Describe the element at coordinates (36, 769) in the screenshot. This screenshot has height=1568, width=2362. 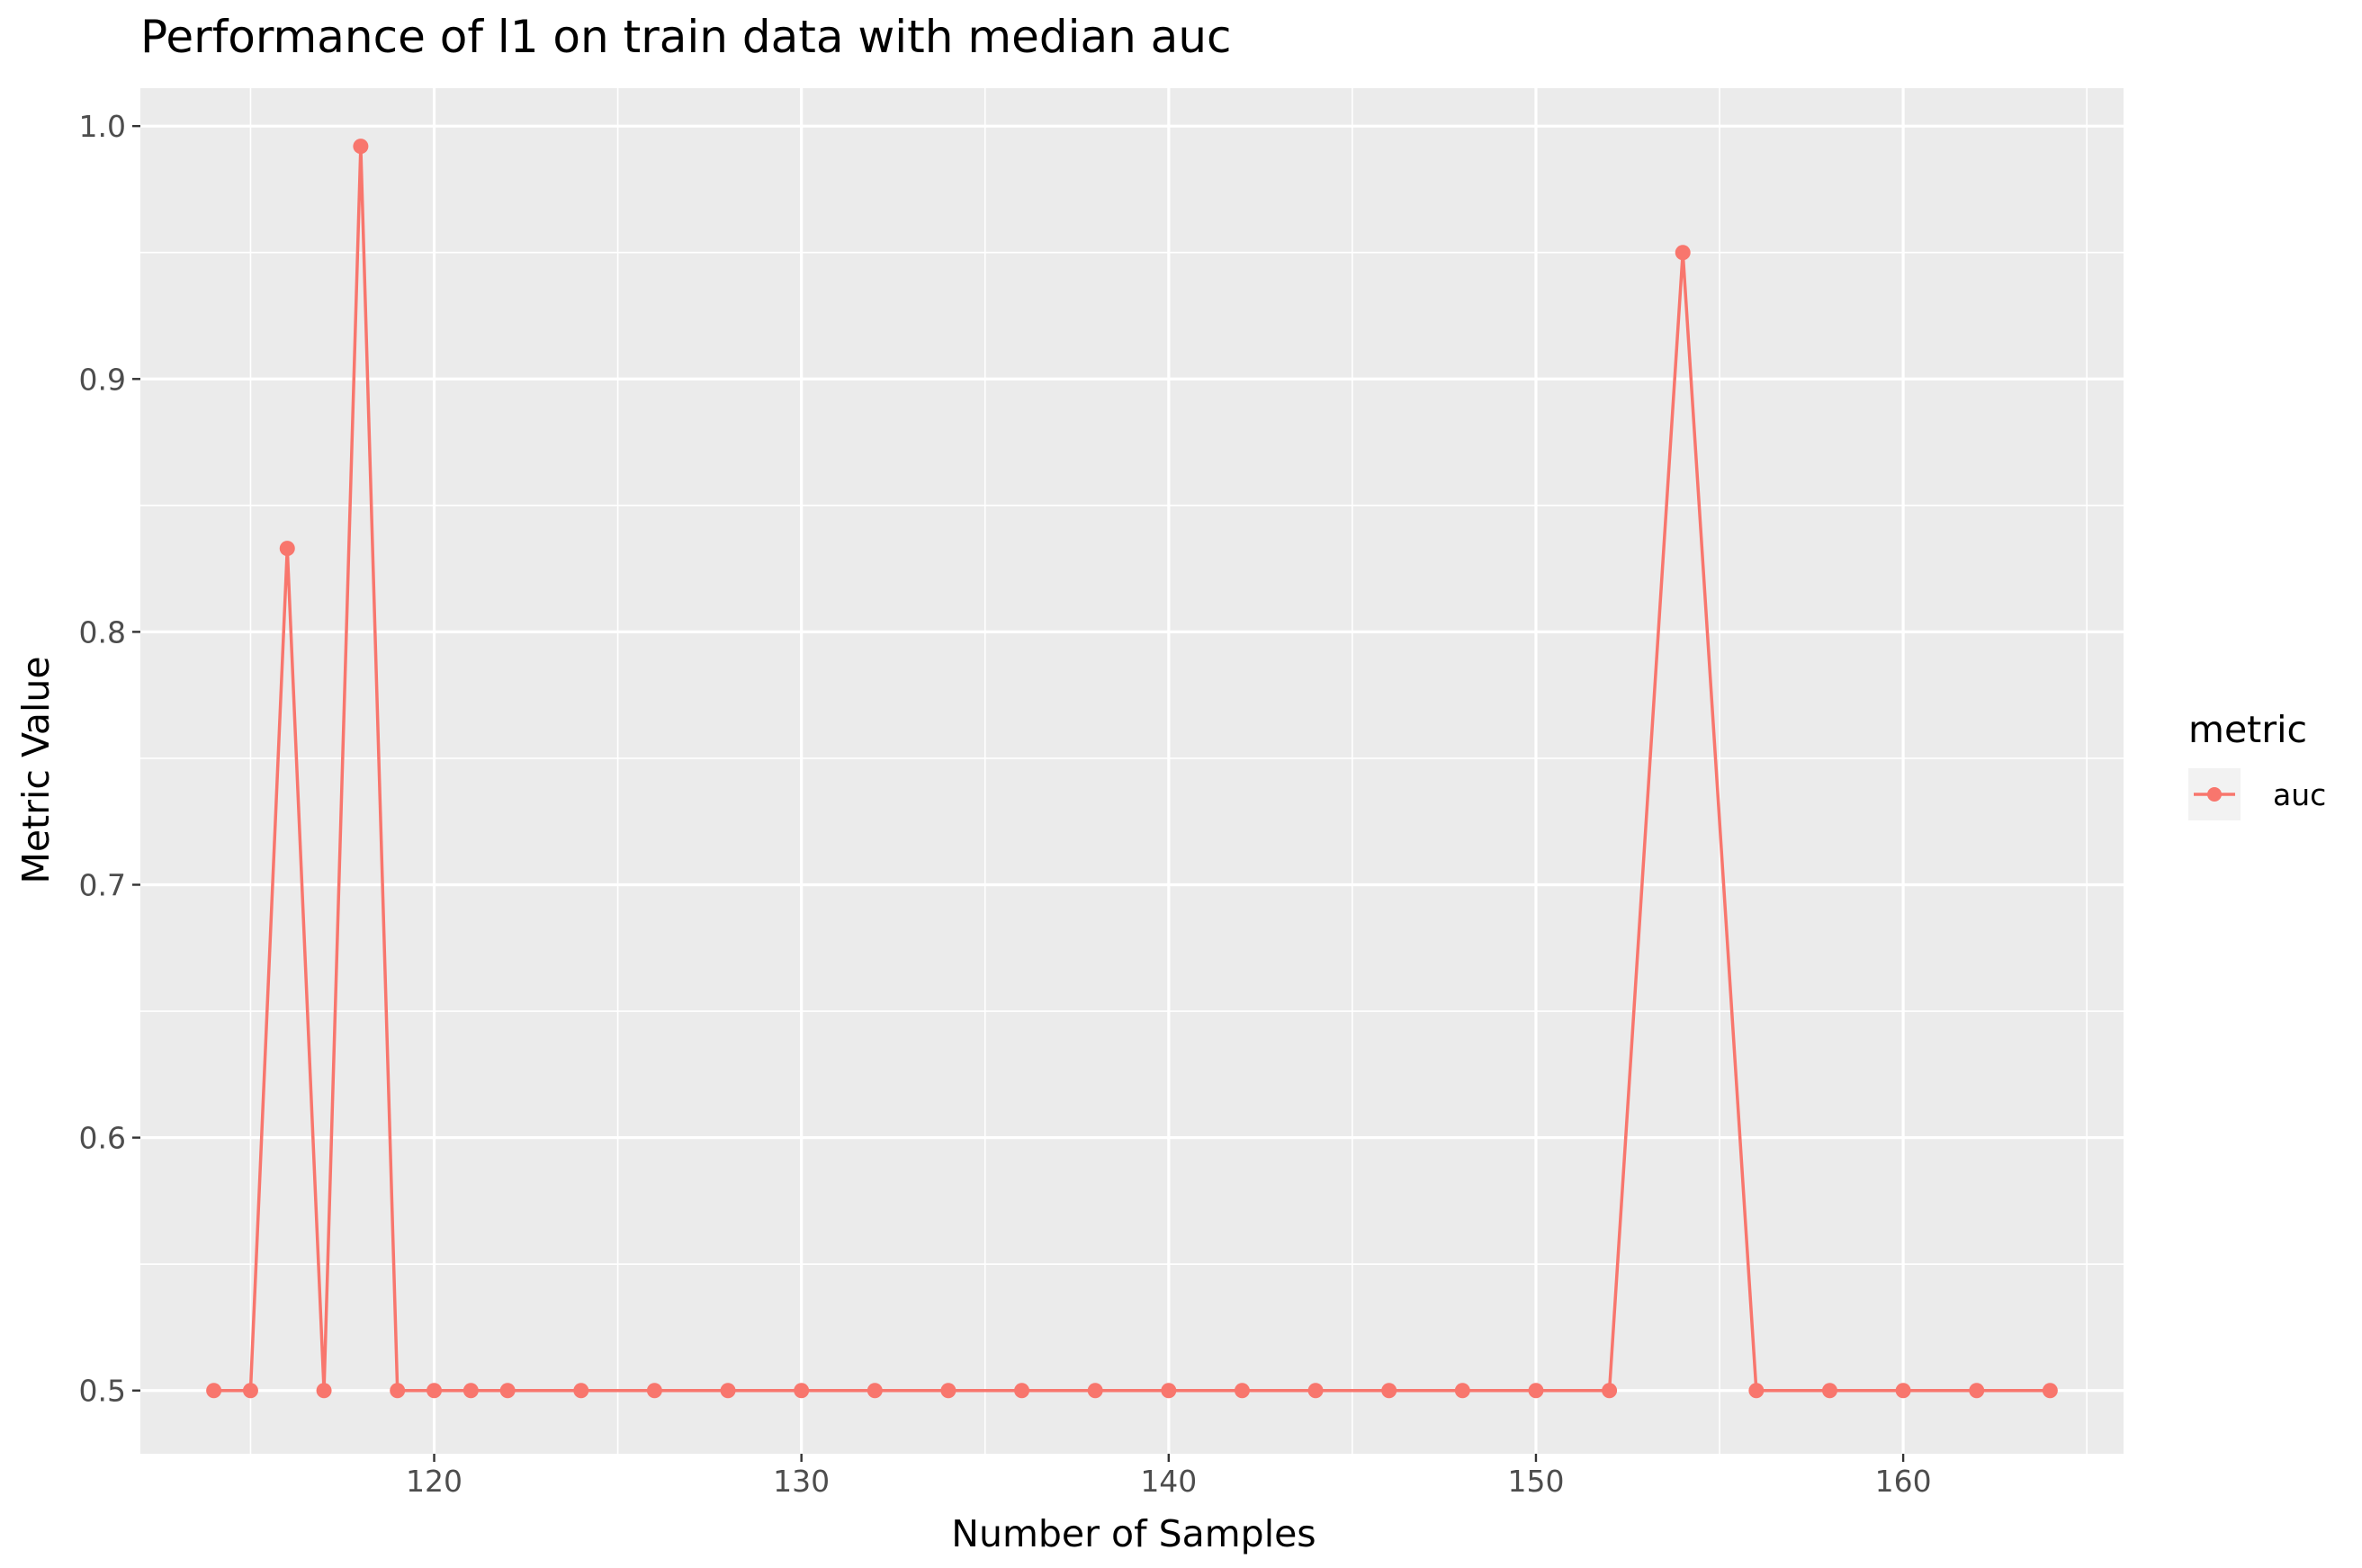
I see `y-axis-title: Metric Value` at that location.